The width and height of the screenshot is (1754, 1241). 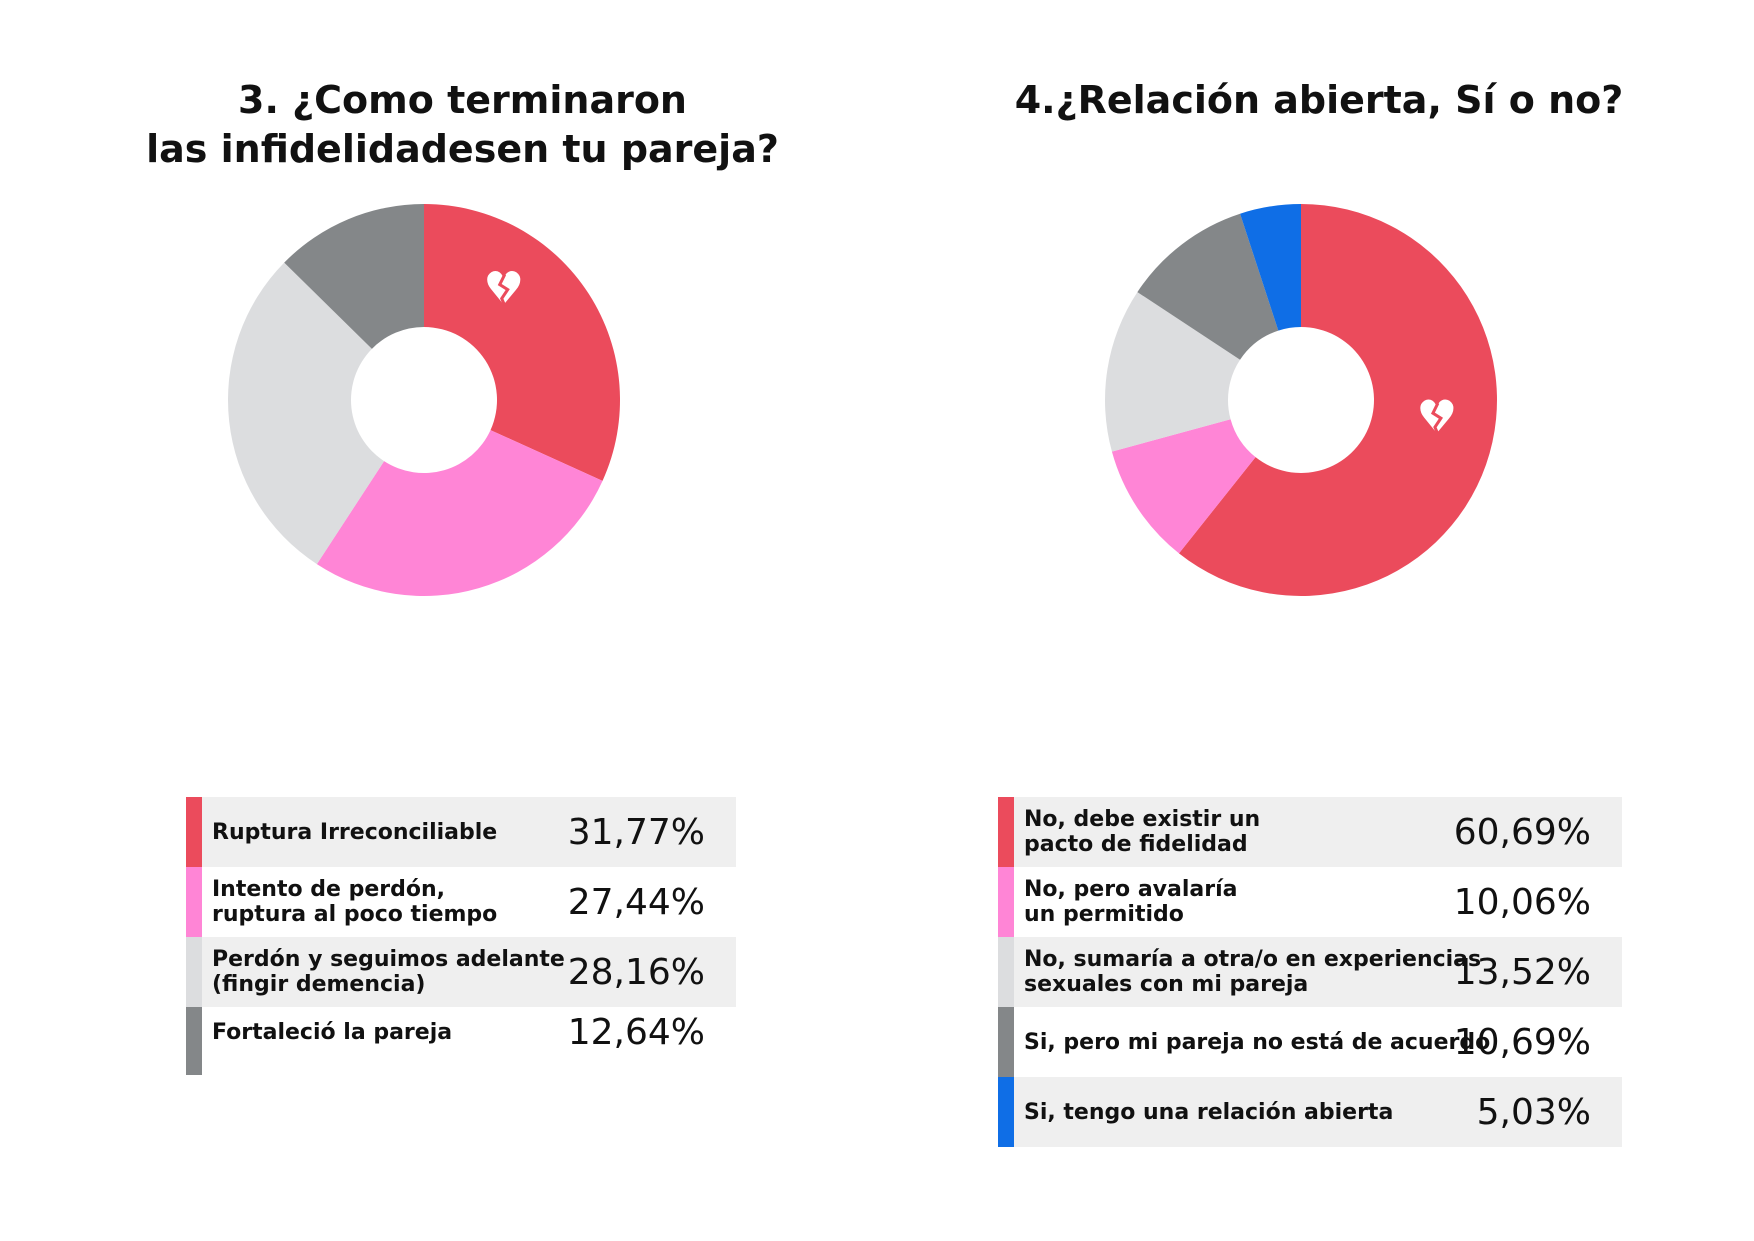 I want to click on legend-label: Intento de perdón, ruptura al poco tiempo, so click(x=354, y=902).